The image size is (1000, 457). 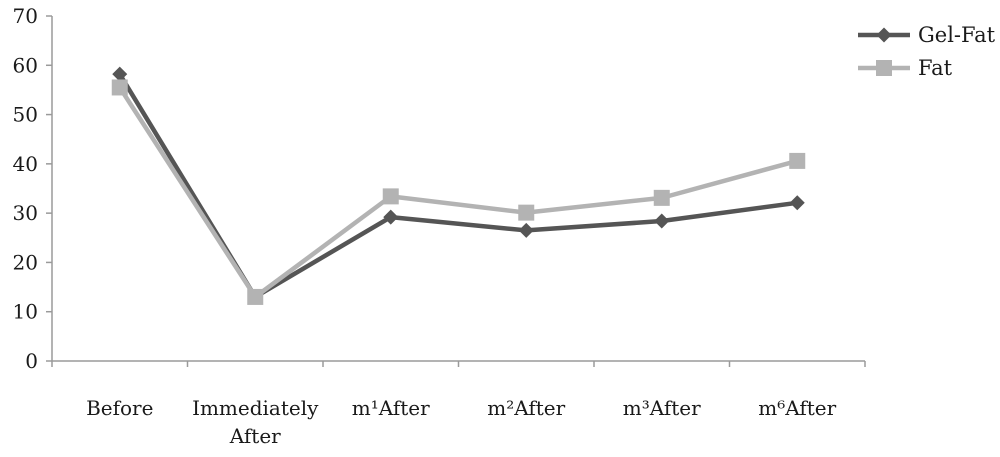 I want to click on legend-item: Fat, so click(x=905, y=68).